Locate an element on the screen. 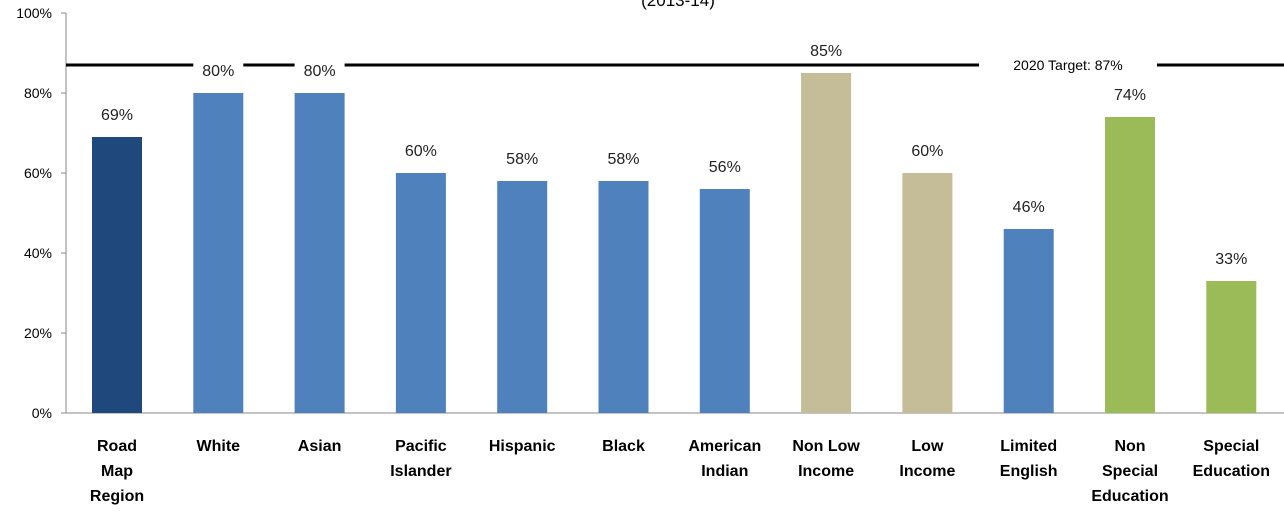 This screenshot has width=1284, height=518. y-tick-label: 80% is located at coordinates (38, 93).